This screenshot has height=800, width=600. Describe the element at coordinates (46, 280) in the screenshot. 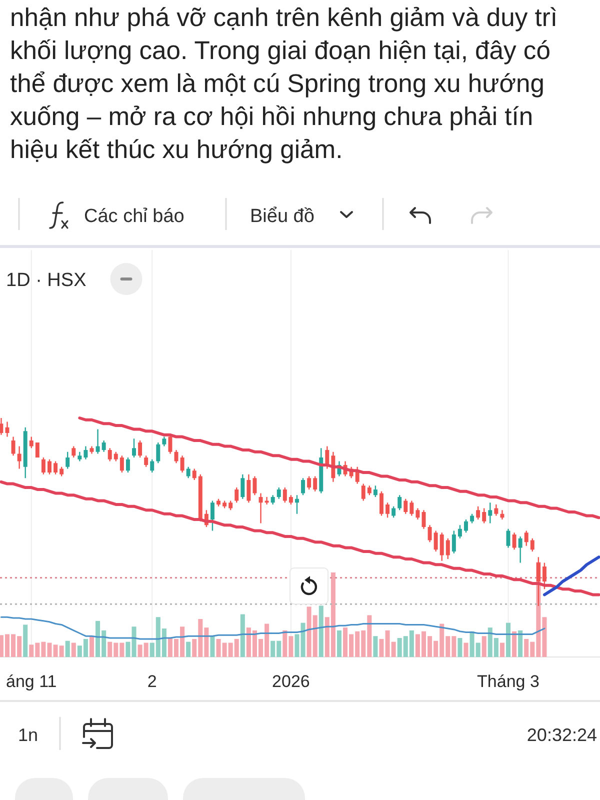

I see `chart-title: 1D · HSX` at that location.